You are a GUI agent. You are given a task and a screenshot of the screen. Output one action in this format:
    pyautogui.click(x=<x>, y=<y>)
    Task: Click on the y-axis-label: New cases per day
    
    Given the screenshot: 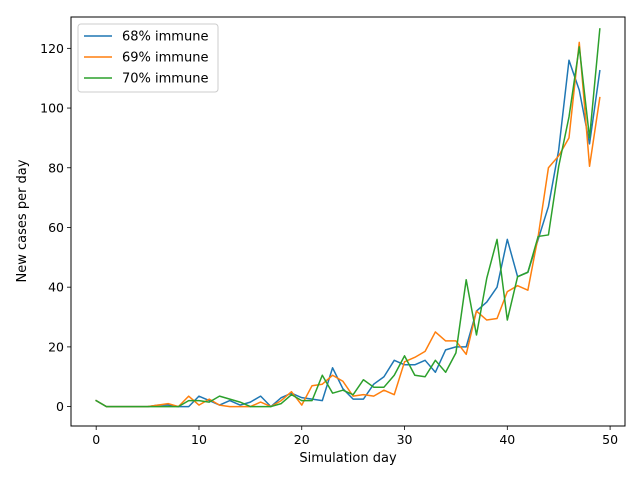 What is the action you would take?
    pyautogui.click(x=22, y=220)
    